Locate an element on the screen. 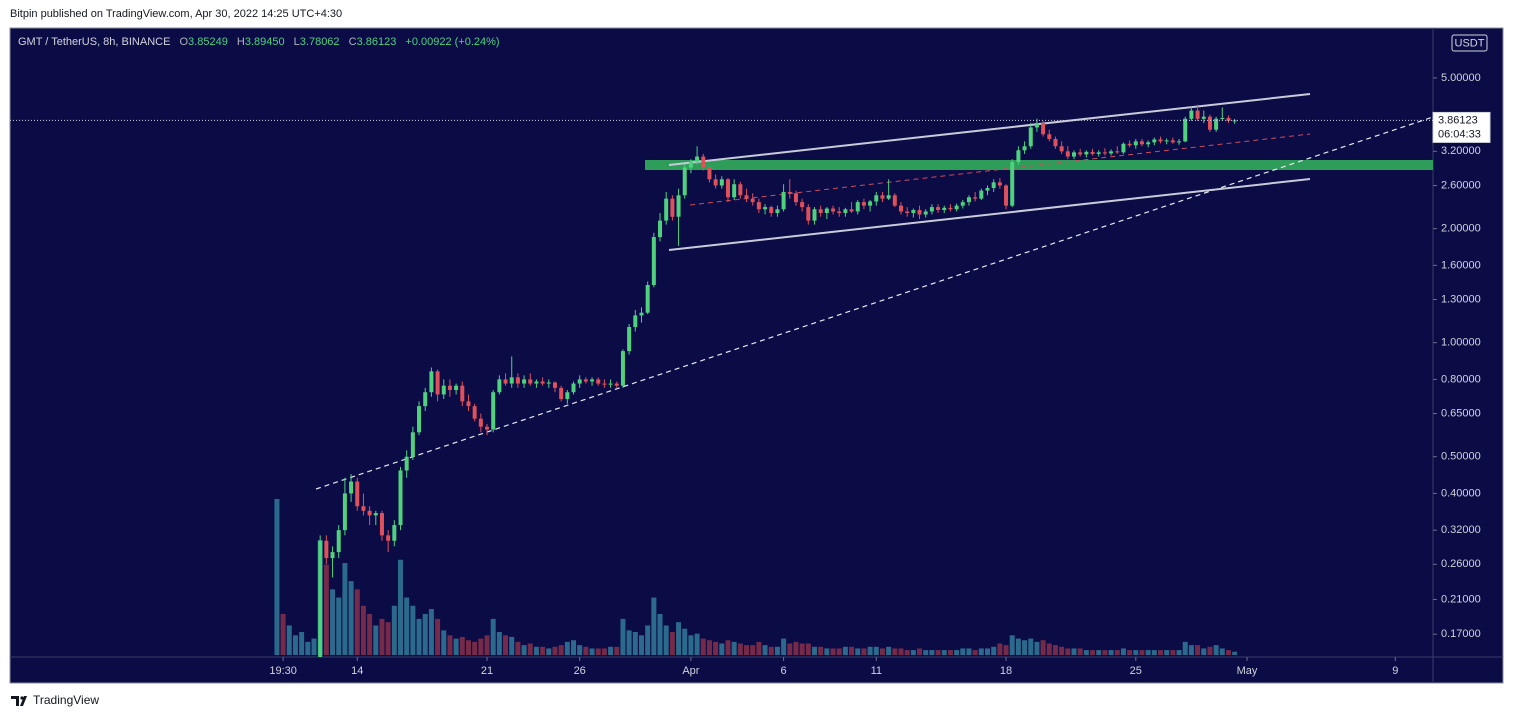 The image size is (1514, 724). y-tick-label: 1.60000 is located at coordinates (1461, 265).